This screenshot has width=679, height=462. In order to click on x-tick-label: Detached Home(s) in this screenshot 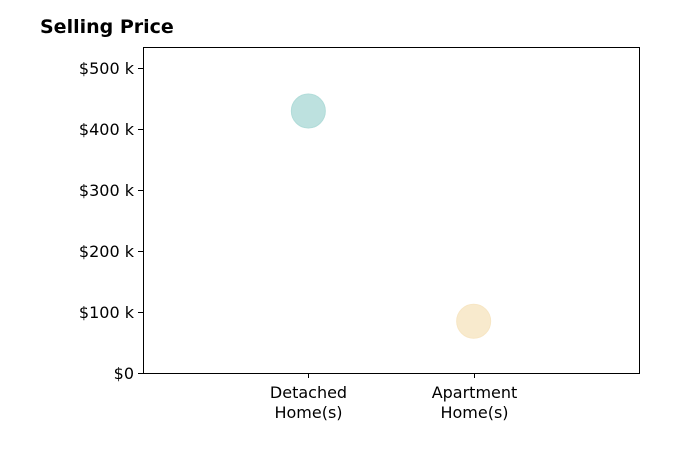, I will do `click(308, 402)`.